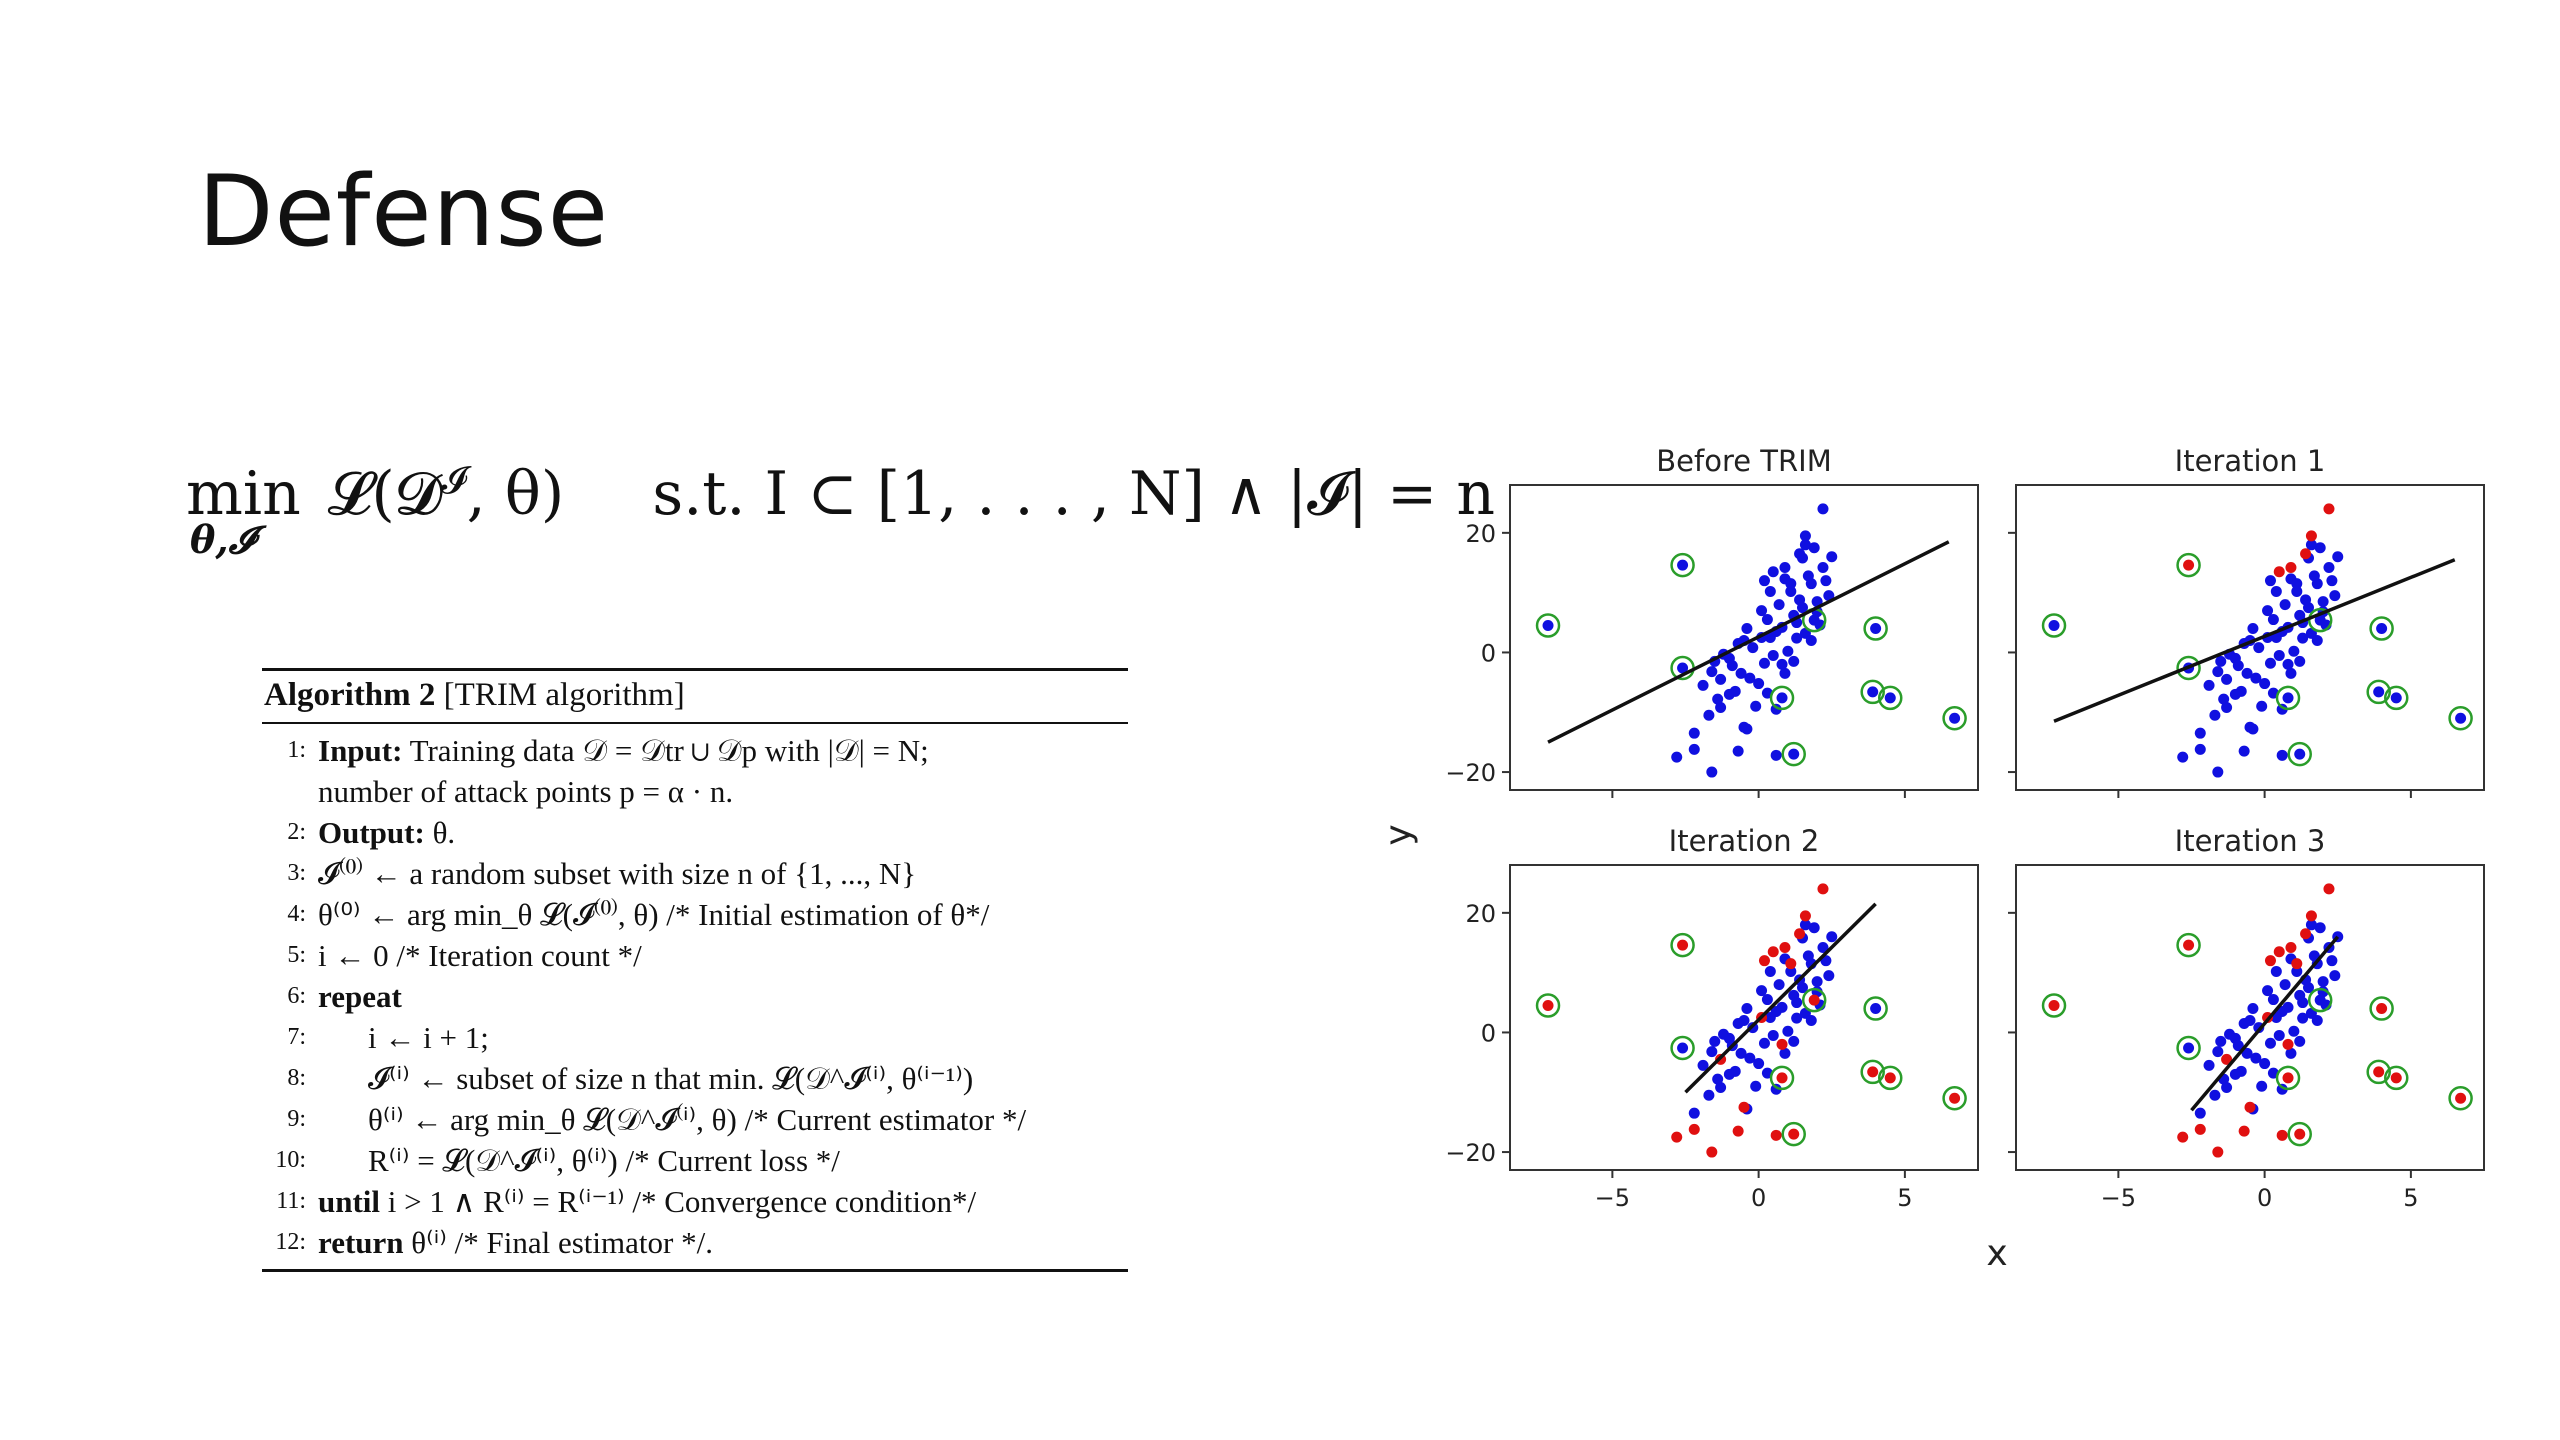  Describe the element at coordinates (2265, 1023) in the screenshot. I see `regression-line` at that location.